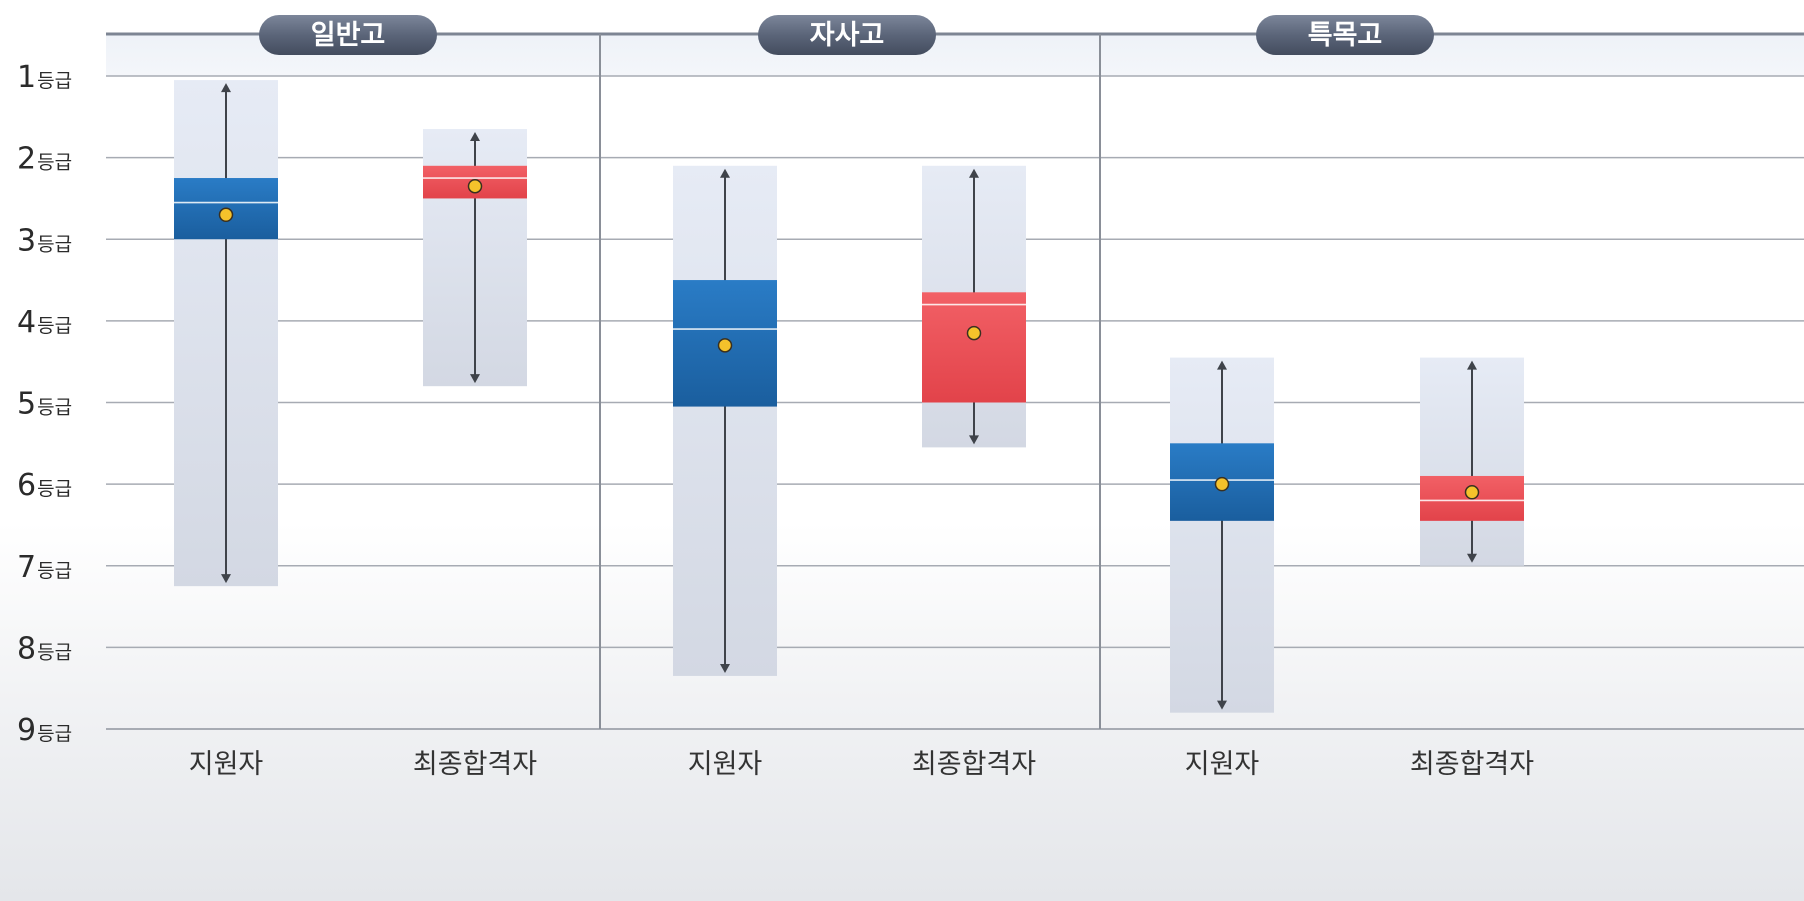  What do you see at coordinates (26, 485) in the screenshot?
I see `y-tick-number: 6` at bounding box center [26, 485].